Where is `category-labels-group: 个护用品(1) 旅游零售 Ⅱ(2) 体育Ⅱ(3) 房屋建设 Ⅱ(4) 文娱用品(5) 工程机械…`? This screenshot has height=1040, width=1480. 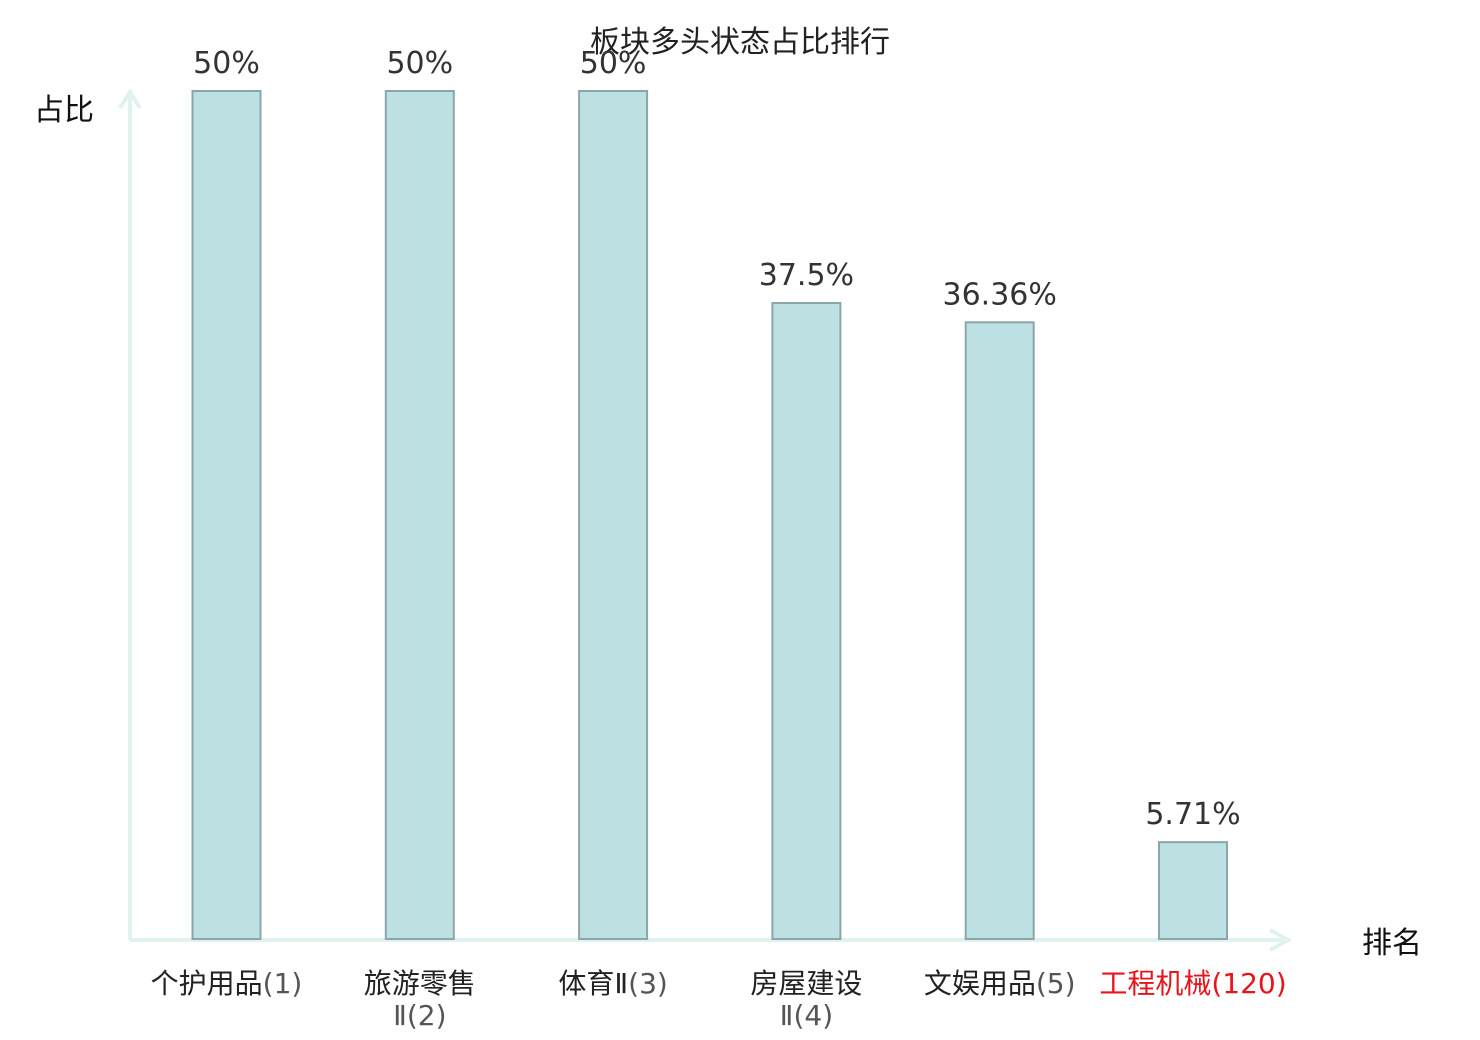 category-labels-group: 个护用品(1) 旅游零售 Ⅱ(2) 体育Ⅱ(3) 房屋建设 Ⅱ(4) 文娱用品(5) 工程机械… is located at coordinates (719, 999).